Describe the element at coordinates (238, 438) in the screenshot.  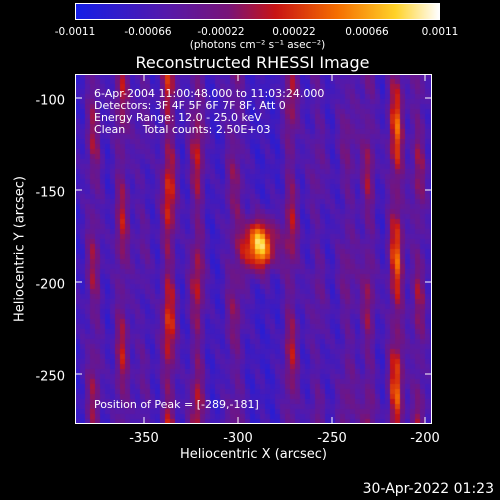
I see `x-tick-label: -300` at that location.